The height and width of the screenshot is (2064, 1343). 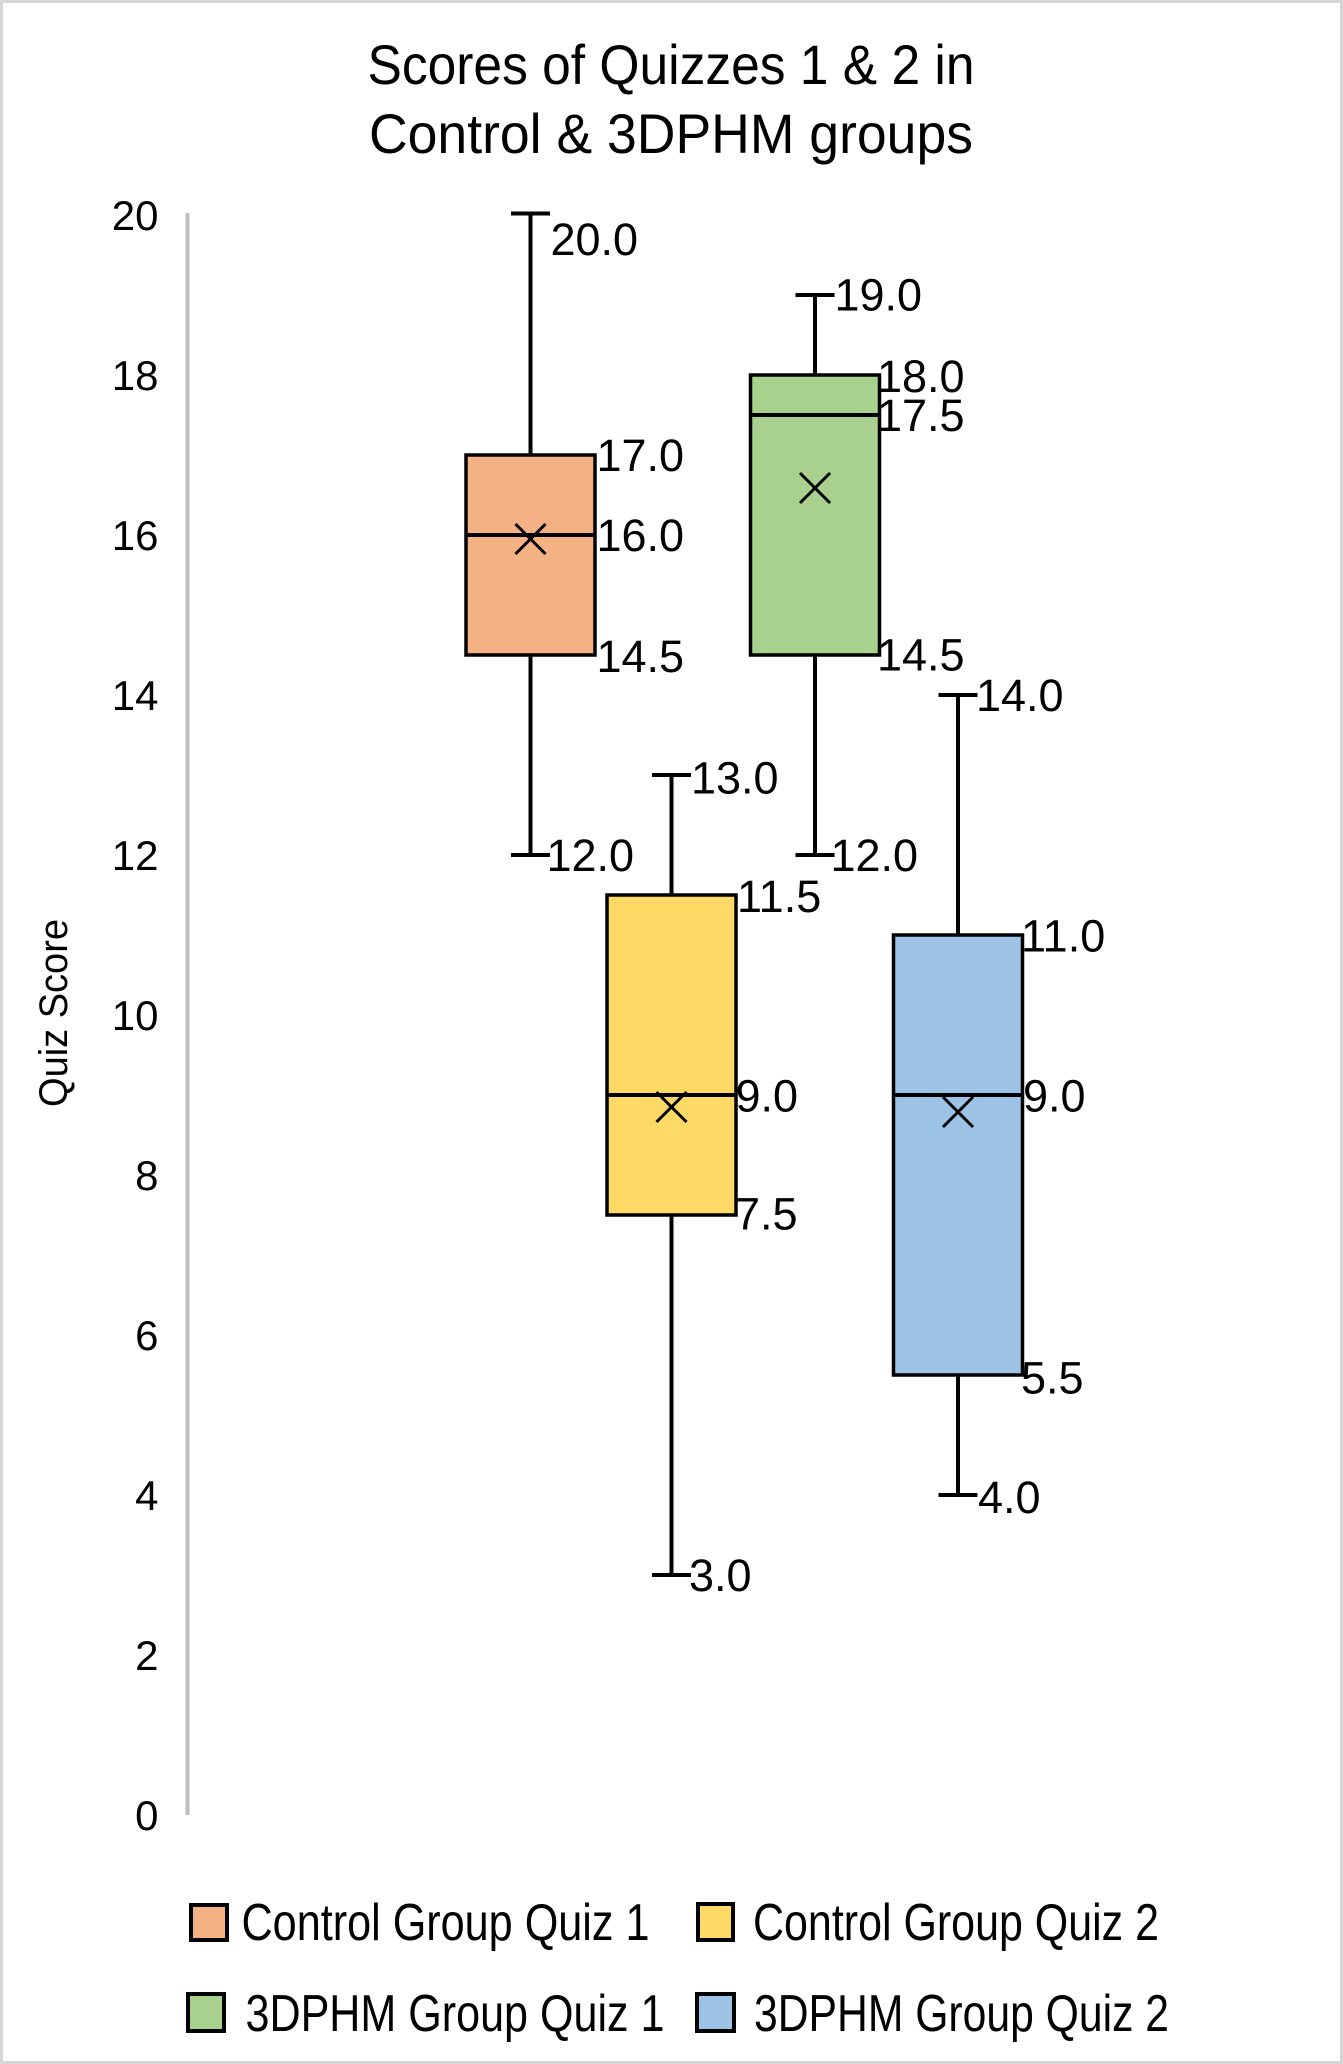 What do you see at coordinates (146, 1495) in the screenshot?
I see `svg-text: 4` at bounding box center [146, 1495].